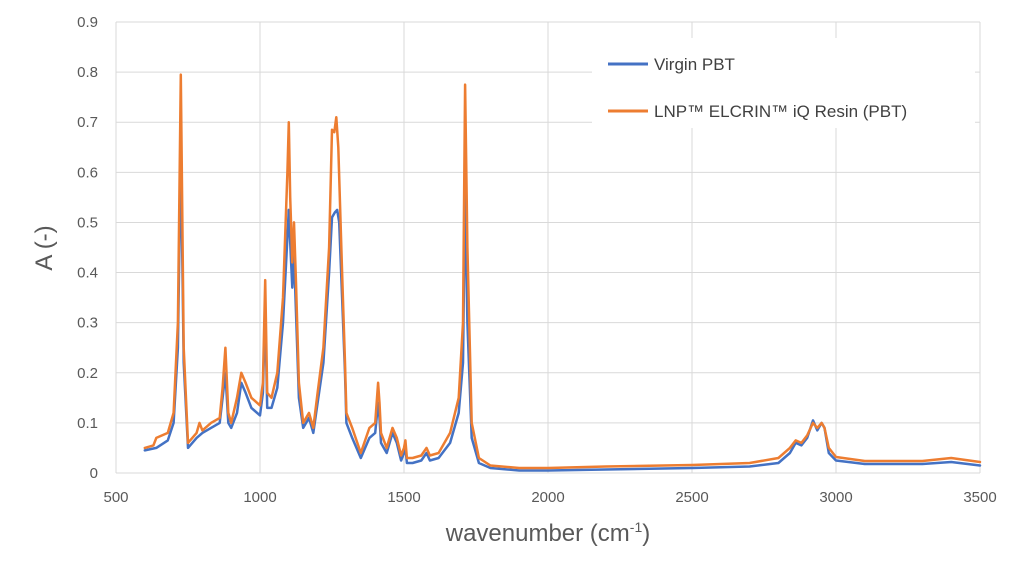  I want to click on legend-label-elcrin-resin: LNP™ ELCRIN™ iQ Resin (PBT), so click(780, 111).